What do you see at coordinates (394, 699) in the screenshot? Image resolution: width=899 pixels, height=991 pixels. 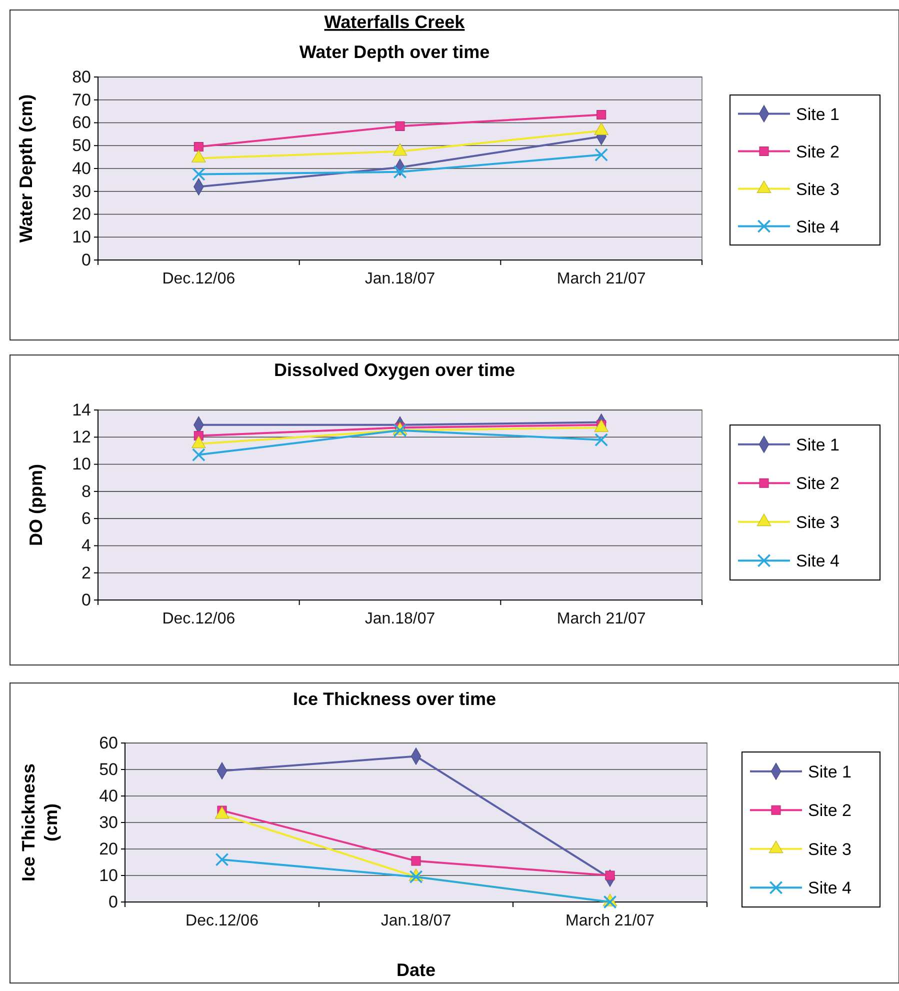 I see `chart-title: Ice Thickness over time` at bounding box center [394, 699].